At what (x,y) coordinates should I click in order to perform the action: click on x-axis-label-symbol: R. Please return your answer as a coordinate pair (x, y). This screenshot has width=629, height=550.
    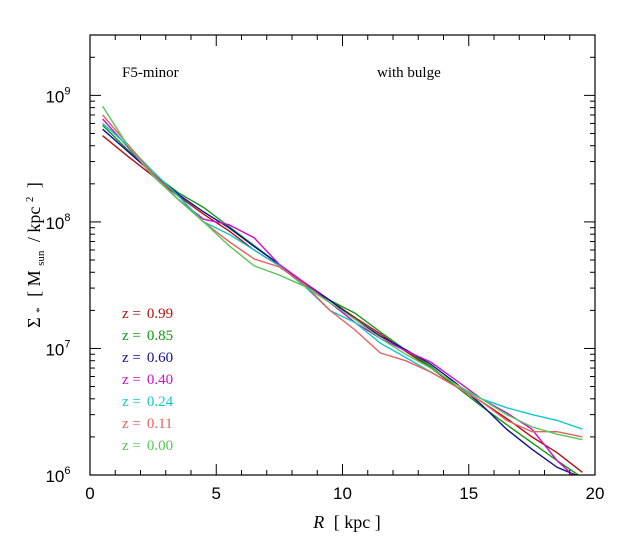
    Looking at the image, I should click on (318, 522).